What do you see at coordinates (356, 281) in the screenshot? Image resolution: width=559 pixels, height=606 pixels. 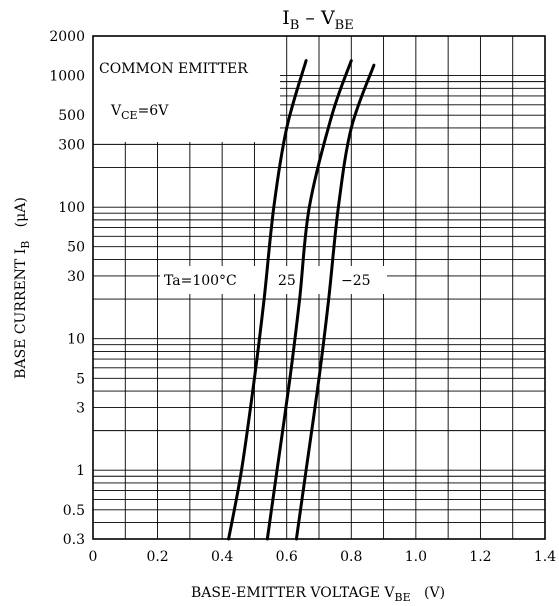 I see `curve-label-minus25c: −25` at bounding box center [356, 281].